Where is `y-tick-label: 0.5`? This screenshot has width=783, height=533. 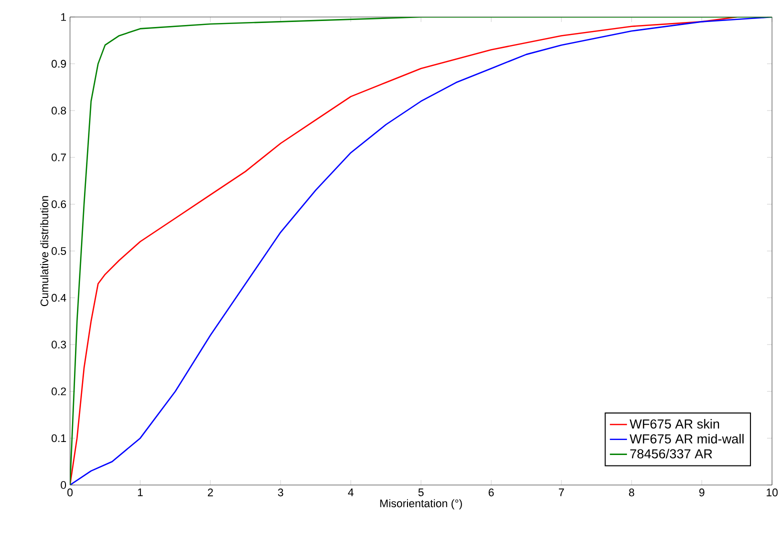
y-tick-label: 0.5 is located at coordinates (59, 251).